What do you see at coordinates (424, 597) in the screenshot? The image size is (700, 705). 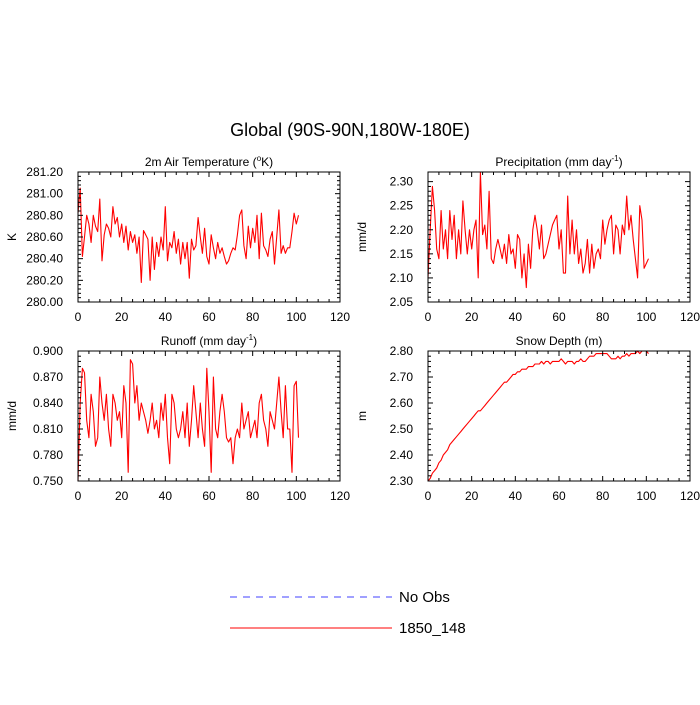 I see `legend-label: No Obs` at bounding box center [424, 597].